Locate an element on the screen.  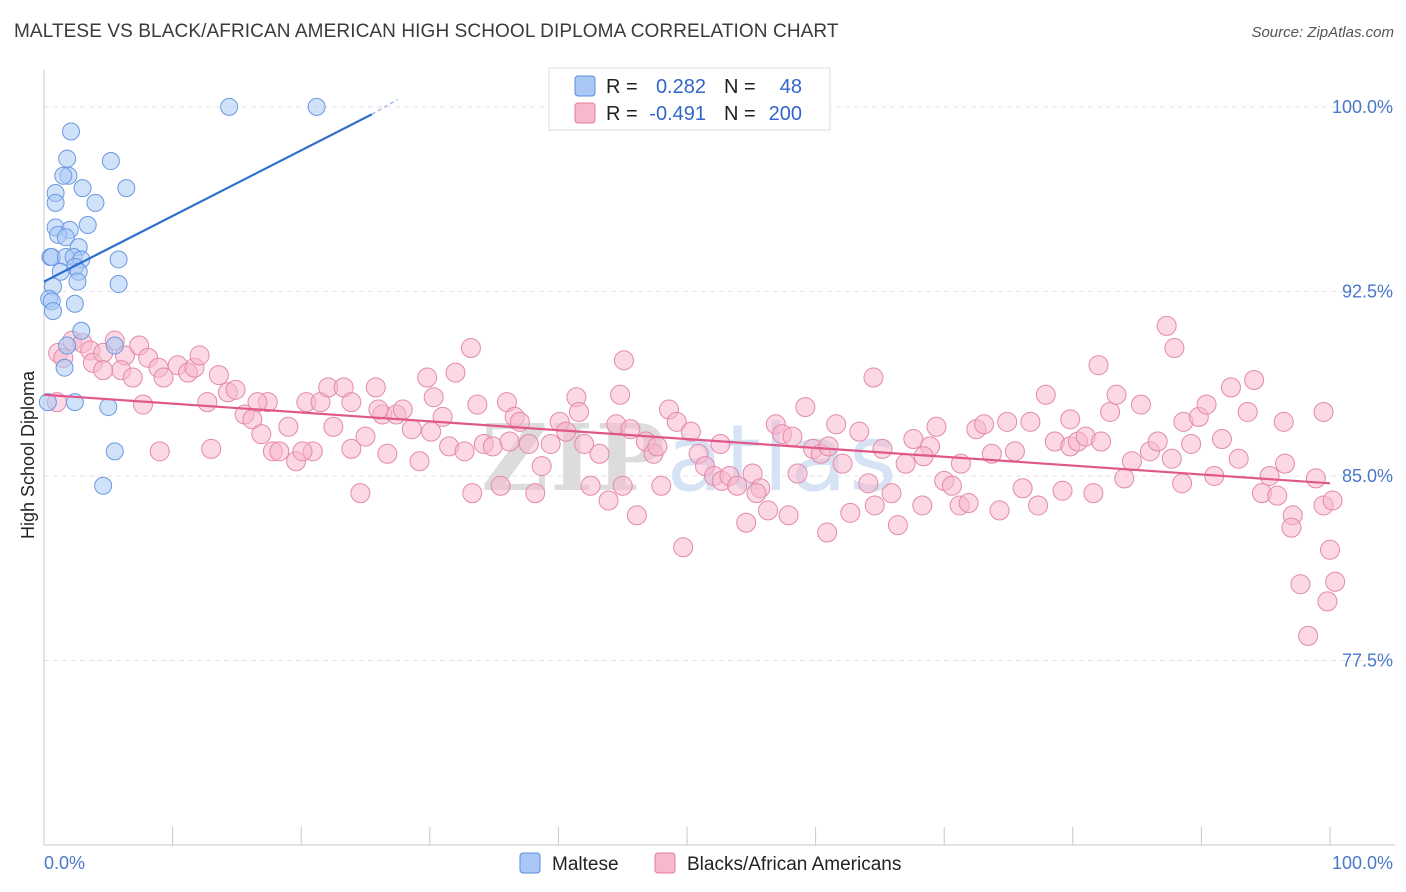
legend-r-label-maltese: R = is located at coordinates (622, 87).